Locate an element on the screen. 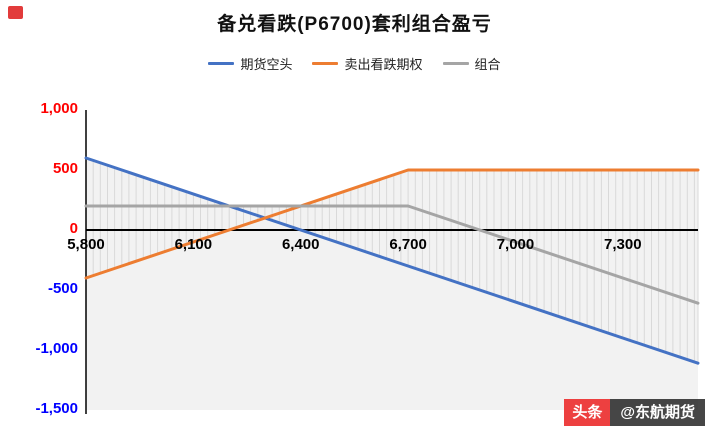  x-tick-label: 5,800 is located at coordinates (86, 244).